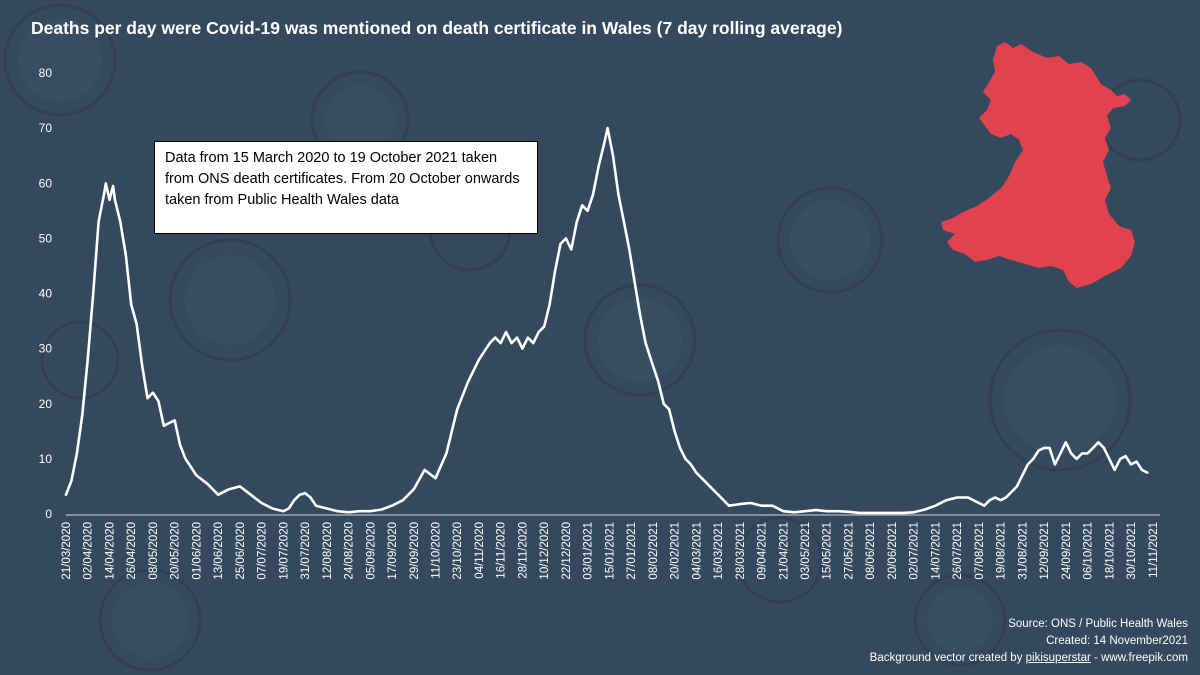  Describe the element at coordinates (1110, 551) in the screenshot. I see `x-tick-label: 18/10/2021` at that location.